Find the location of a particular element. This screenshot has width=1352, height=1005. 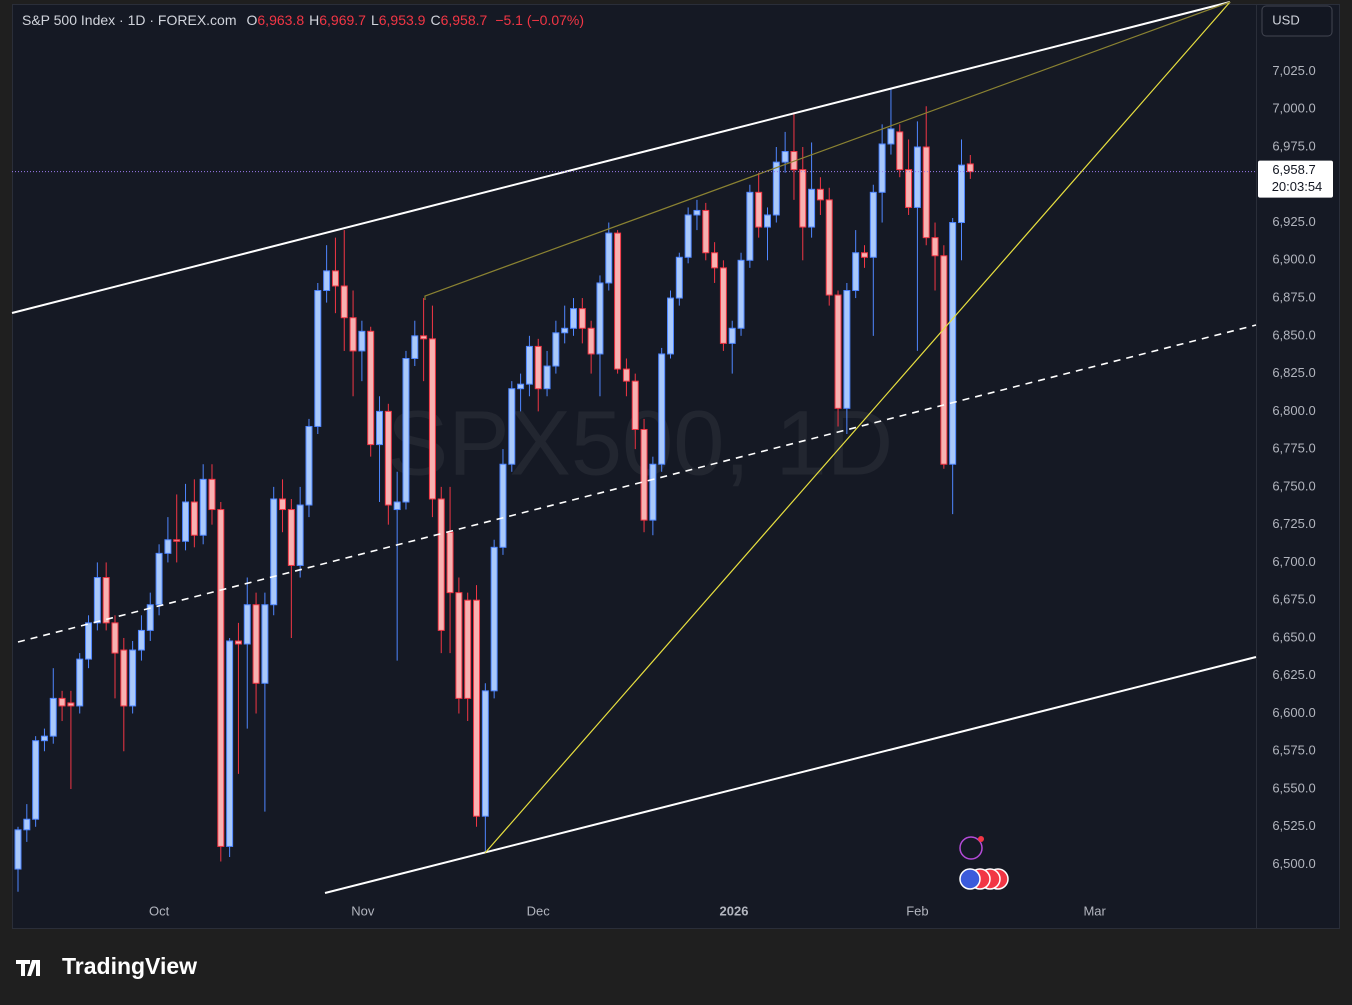

event-dot is located at coordinates (981, 839).